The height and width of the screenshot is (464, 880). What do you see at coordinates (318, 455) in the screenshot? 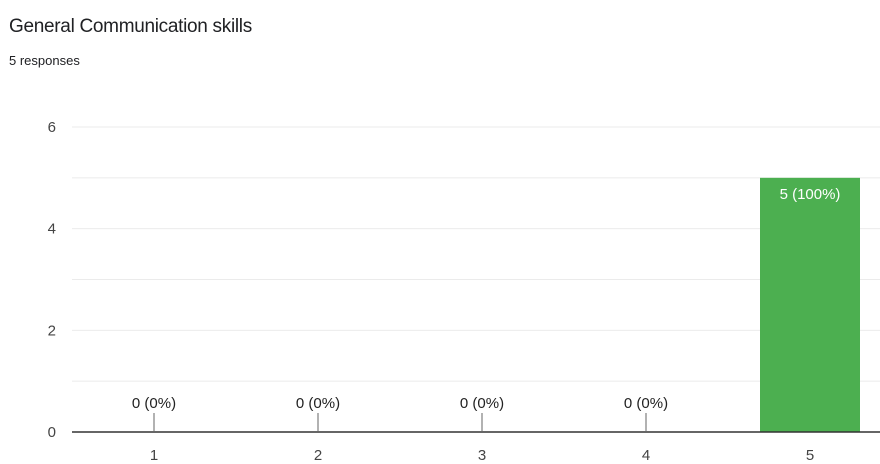
I see `x-tick-label: 2` at bounding box center [318, 455].